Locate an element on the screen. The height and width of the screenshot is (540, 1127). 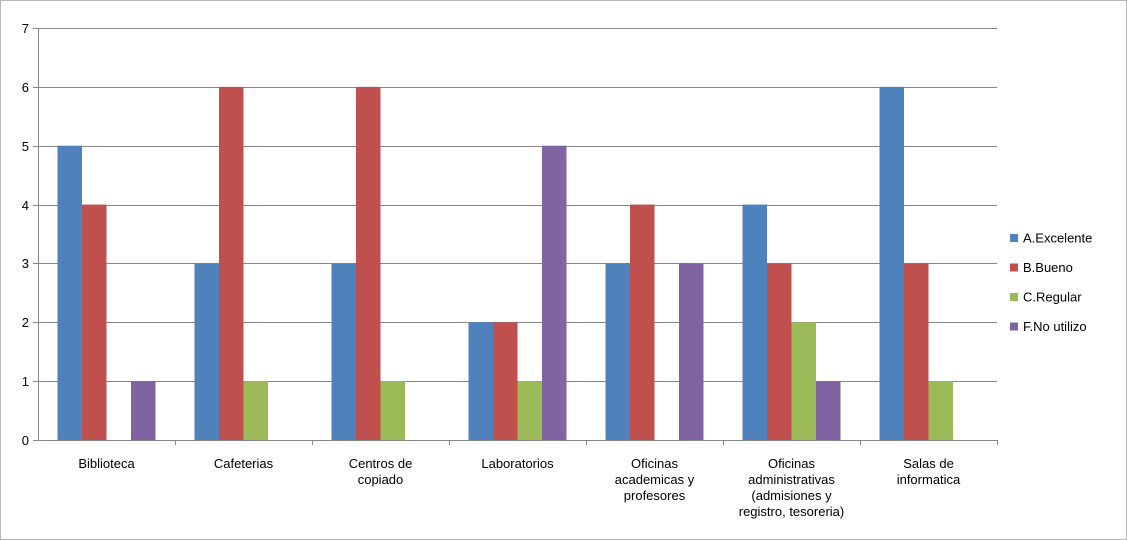
legend-label: B.Bueno is located at coordinates (1048, 267).